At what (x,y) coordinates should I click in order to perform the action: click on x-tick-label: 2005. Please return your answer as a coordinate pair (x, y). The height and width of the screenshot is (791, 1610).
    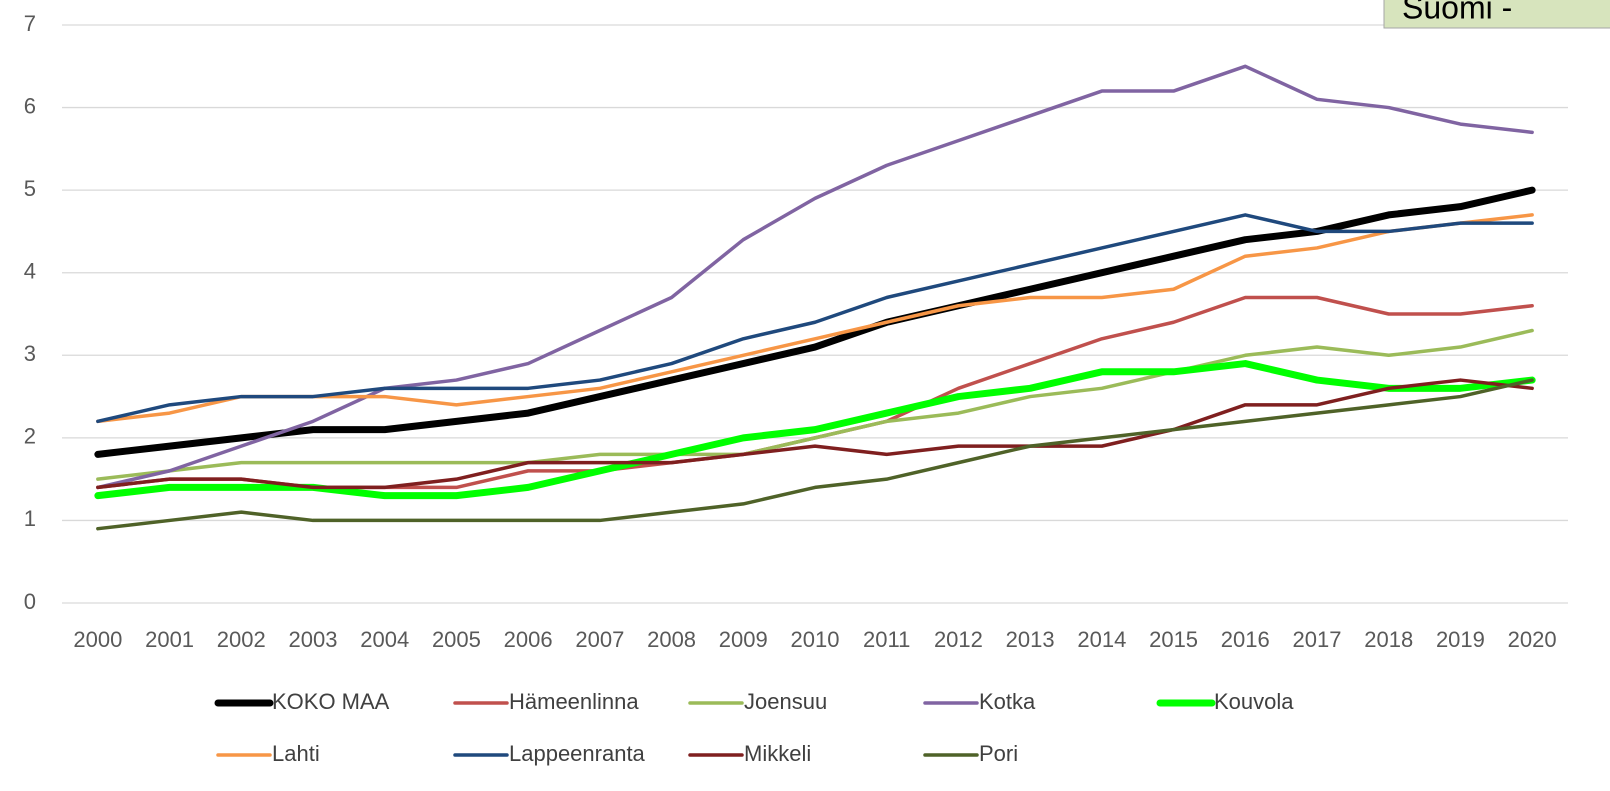
    Looking at the image, I should click on (456, 639).